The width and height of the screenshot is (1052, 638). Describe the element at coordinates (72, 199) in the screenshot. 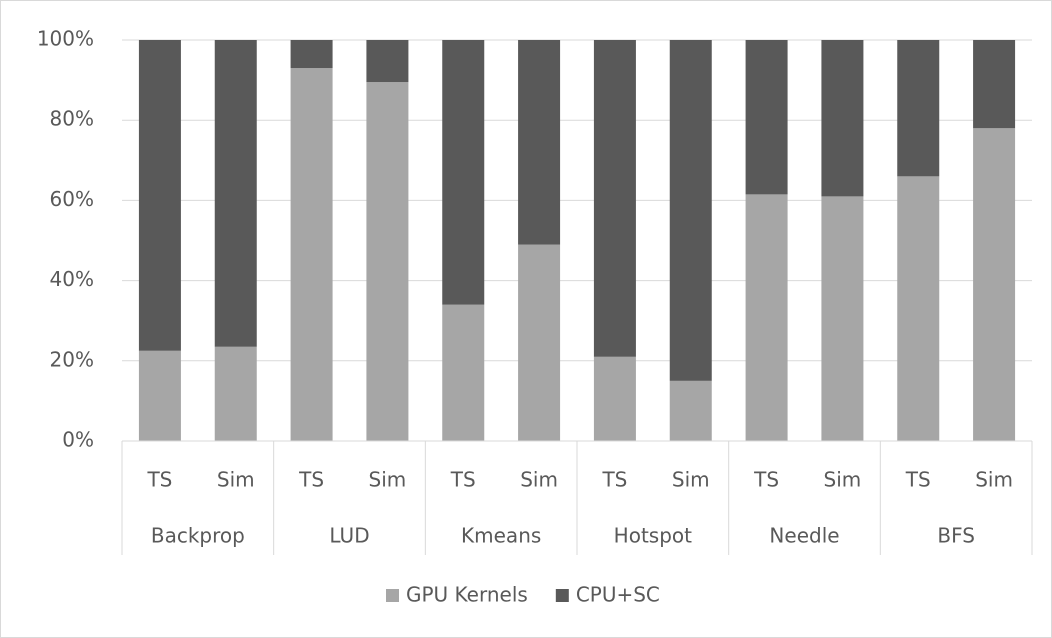

I see `y-tick-label: 60%` at that location.